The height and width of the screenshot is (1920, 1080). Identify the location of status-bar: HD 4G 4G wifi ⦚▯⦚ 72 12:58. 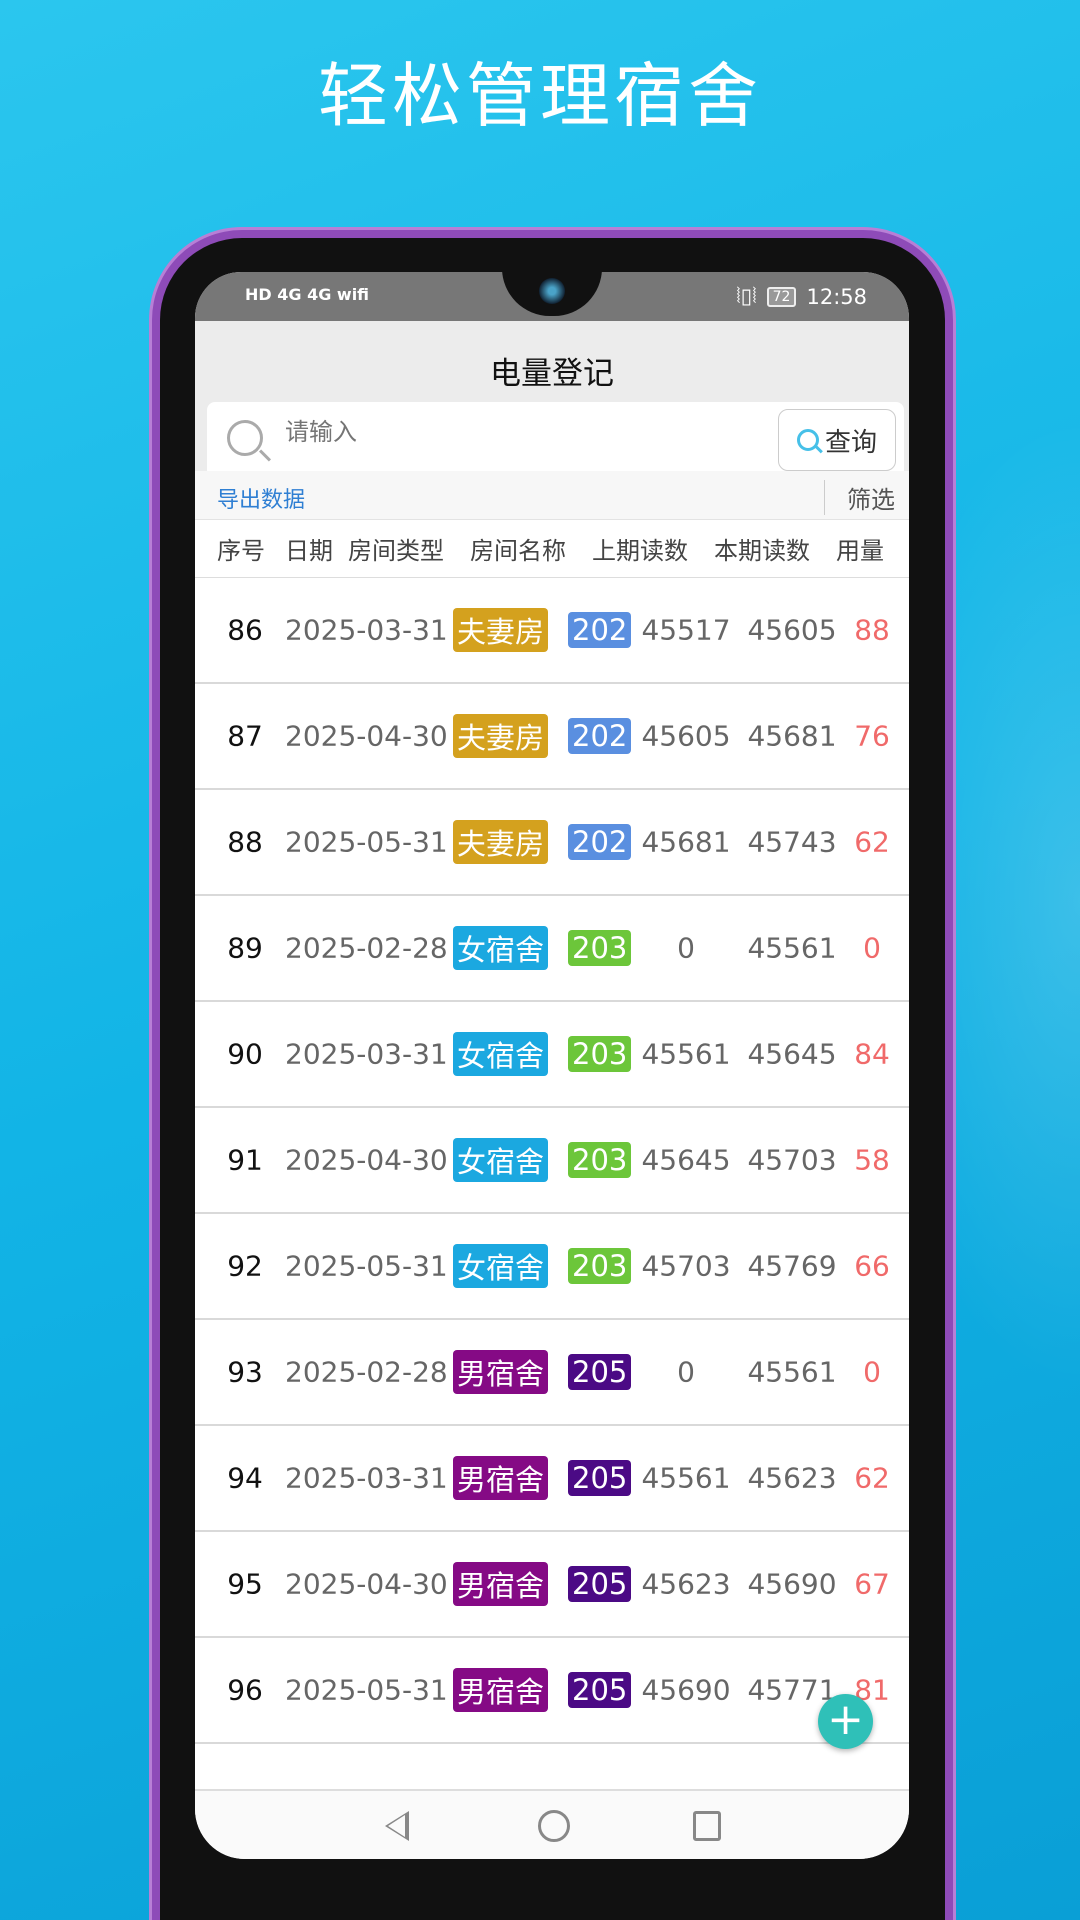
(552, 296).